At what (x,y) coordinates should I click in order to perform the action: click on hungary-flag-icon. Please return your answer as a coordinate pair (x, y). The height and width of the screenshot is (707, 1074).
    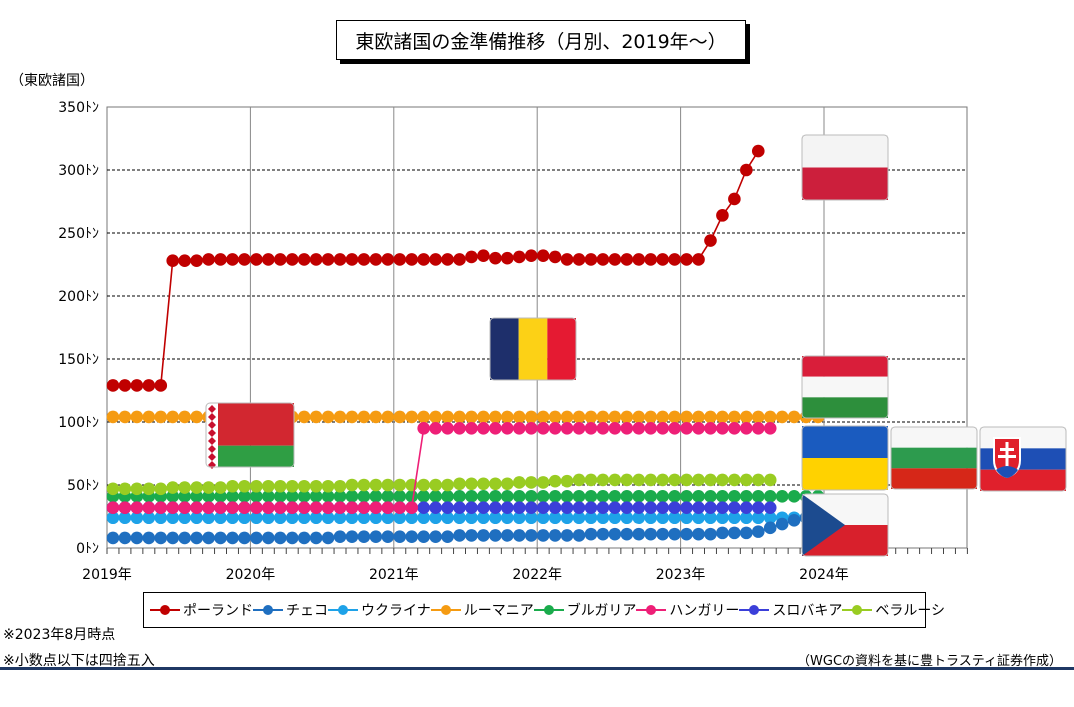
    Looking at the image, I should click on (845, 387).